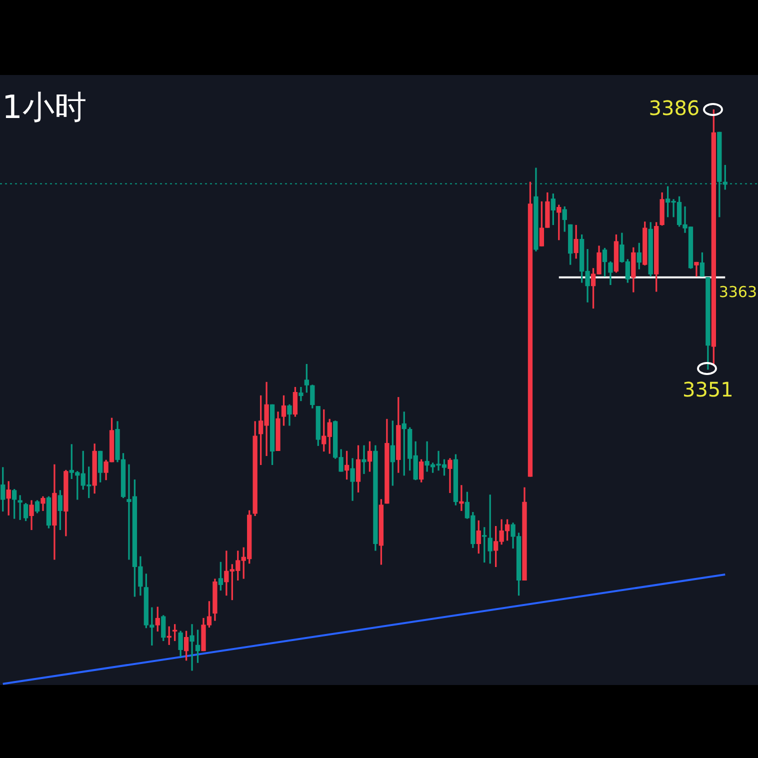 This screenshot has height=758, width=758. I want to click on chart-title: 1小时, so click(44, 107).